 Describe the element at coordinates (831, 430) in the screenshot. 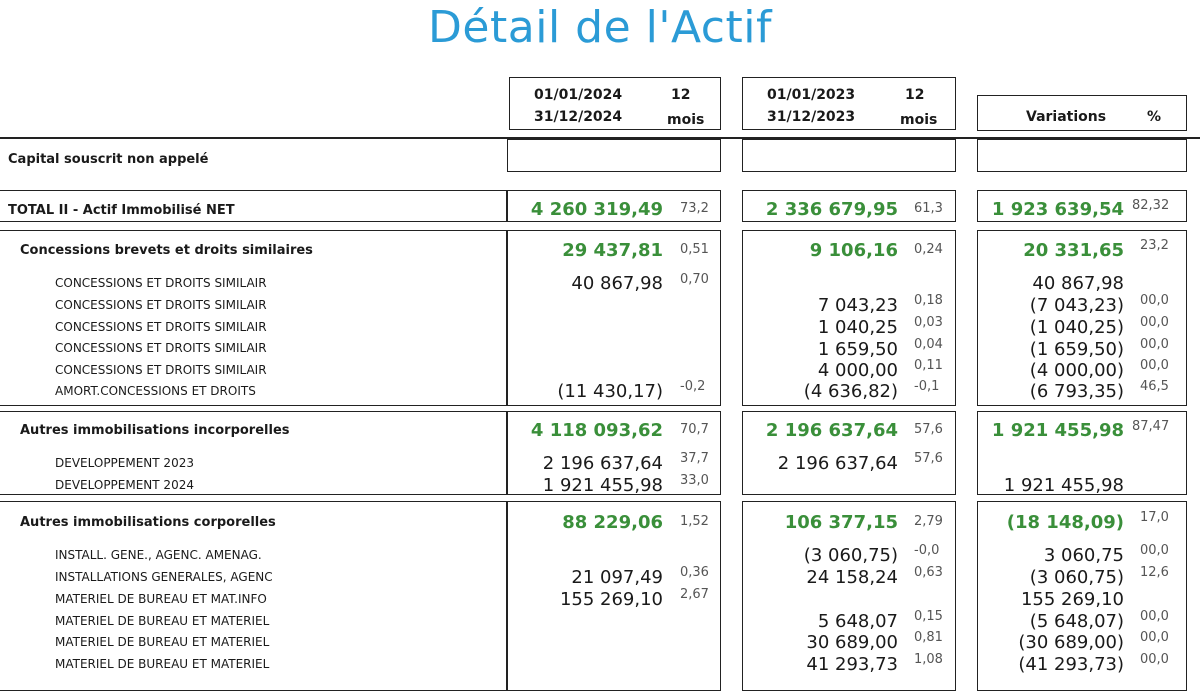

I see `sec2-amount-2023: 2 196 637,64` at that location.